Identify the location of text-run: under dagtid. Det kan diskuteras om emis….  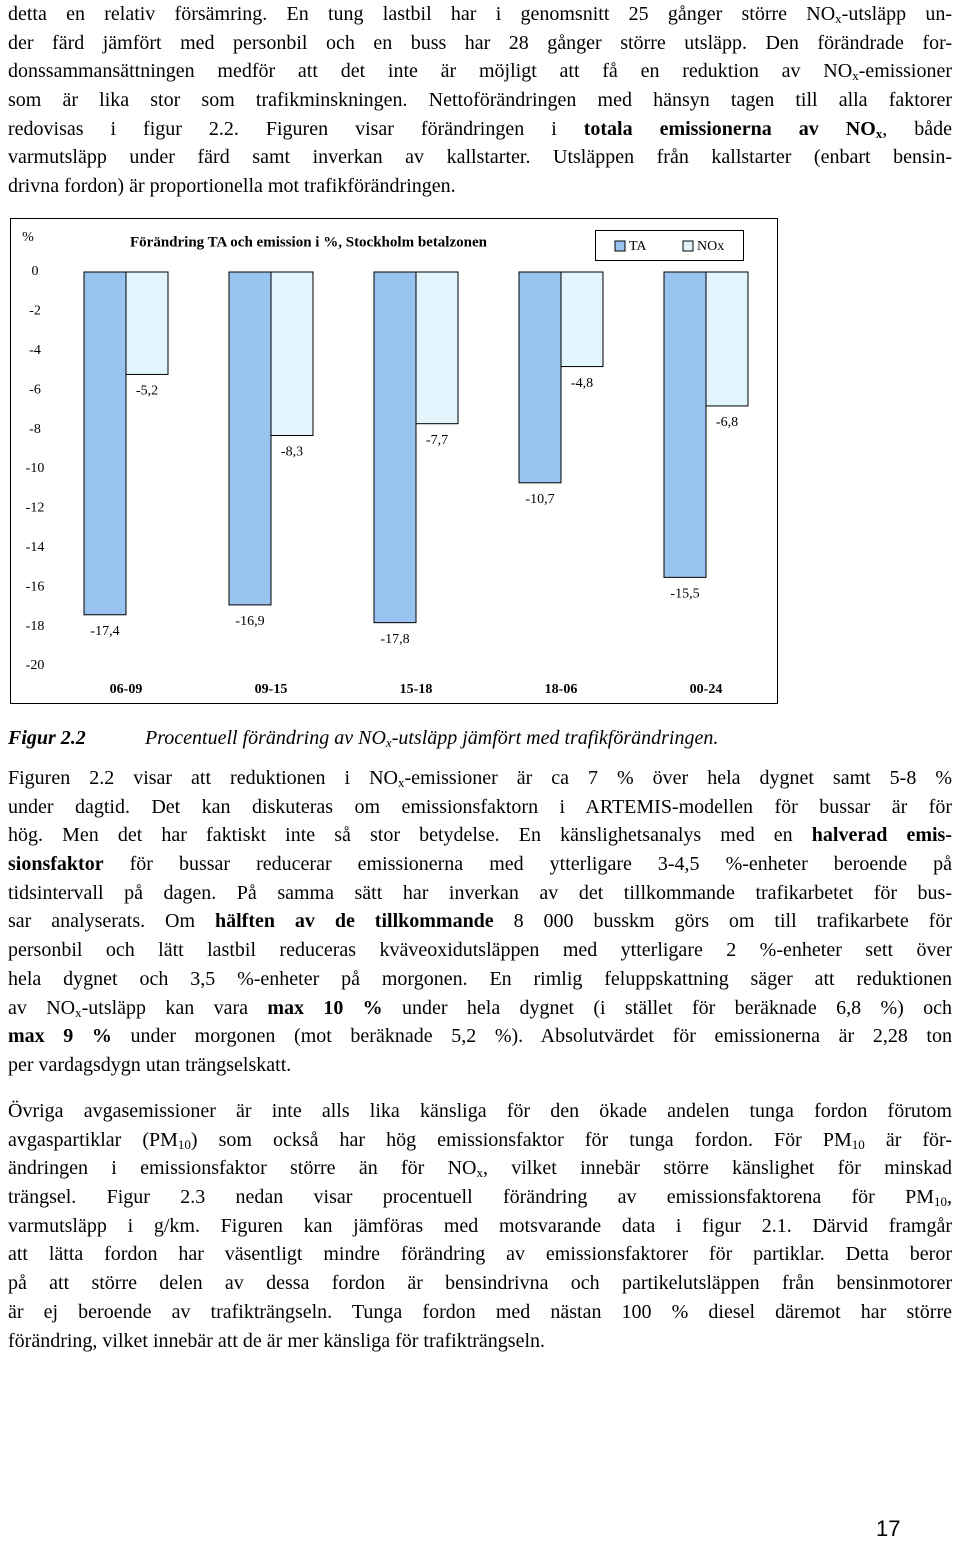
(480, 806).